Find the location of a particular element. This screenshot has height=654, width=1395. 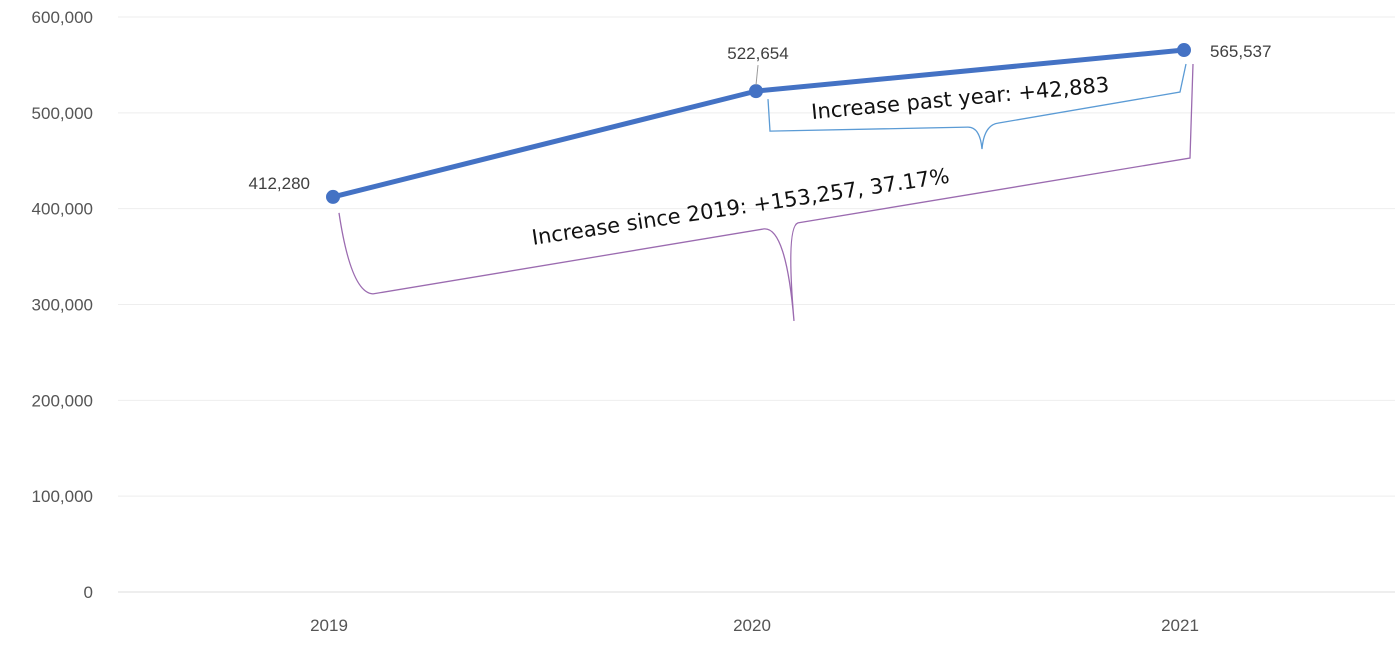

x-tick-label: 2019 is located at coordinates (329, 625).